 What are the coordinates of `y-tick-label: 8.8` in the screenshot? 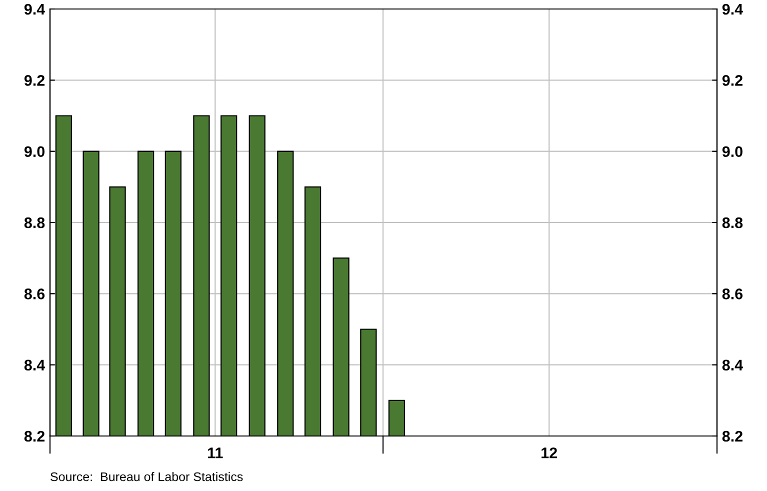 It's located at (34, 222).